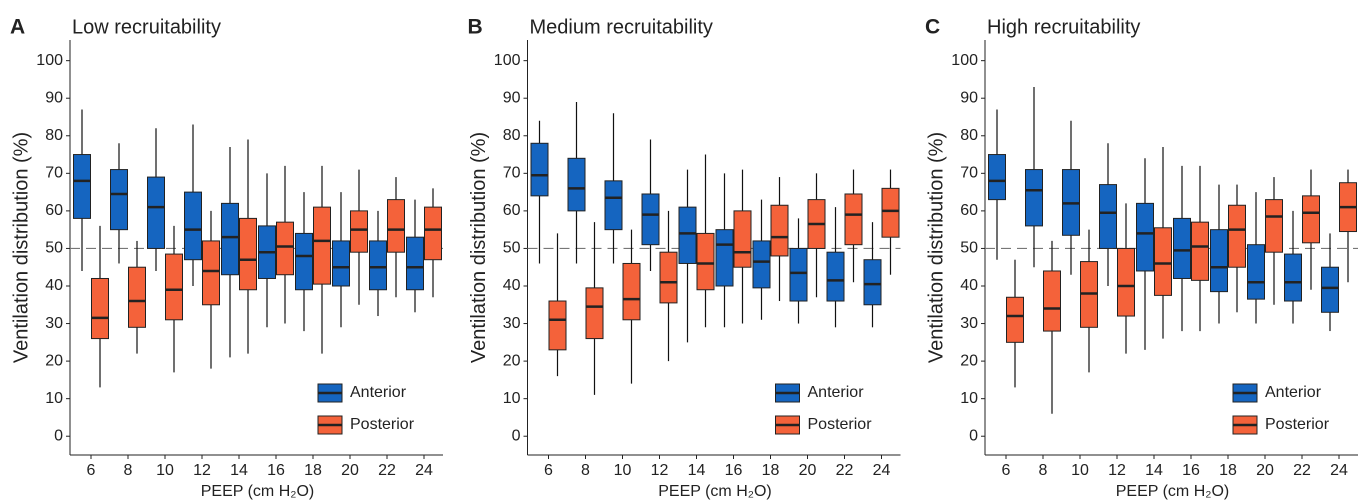  I want to click on legend-label: Posterior, so click(1297, 424).